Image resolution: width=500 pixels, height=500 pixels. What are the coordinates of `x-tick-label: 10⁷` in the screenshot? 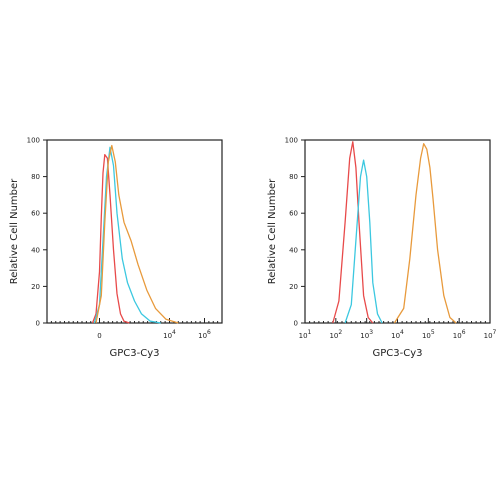 It's located at (490, 334).